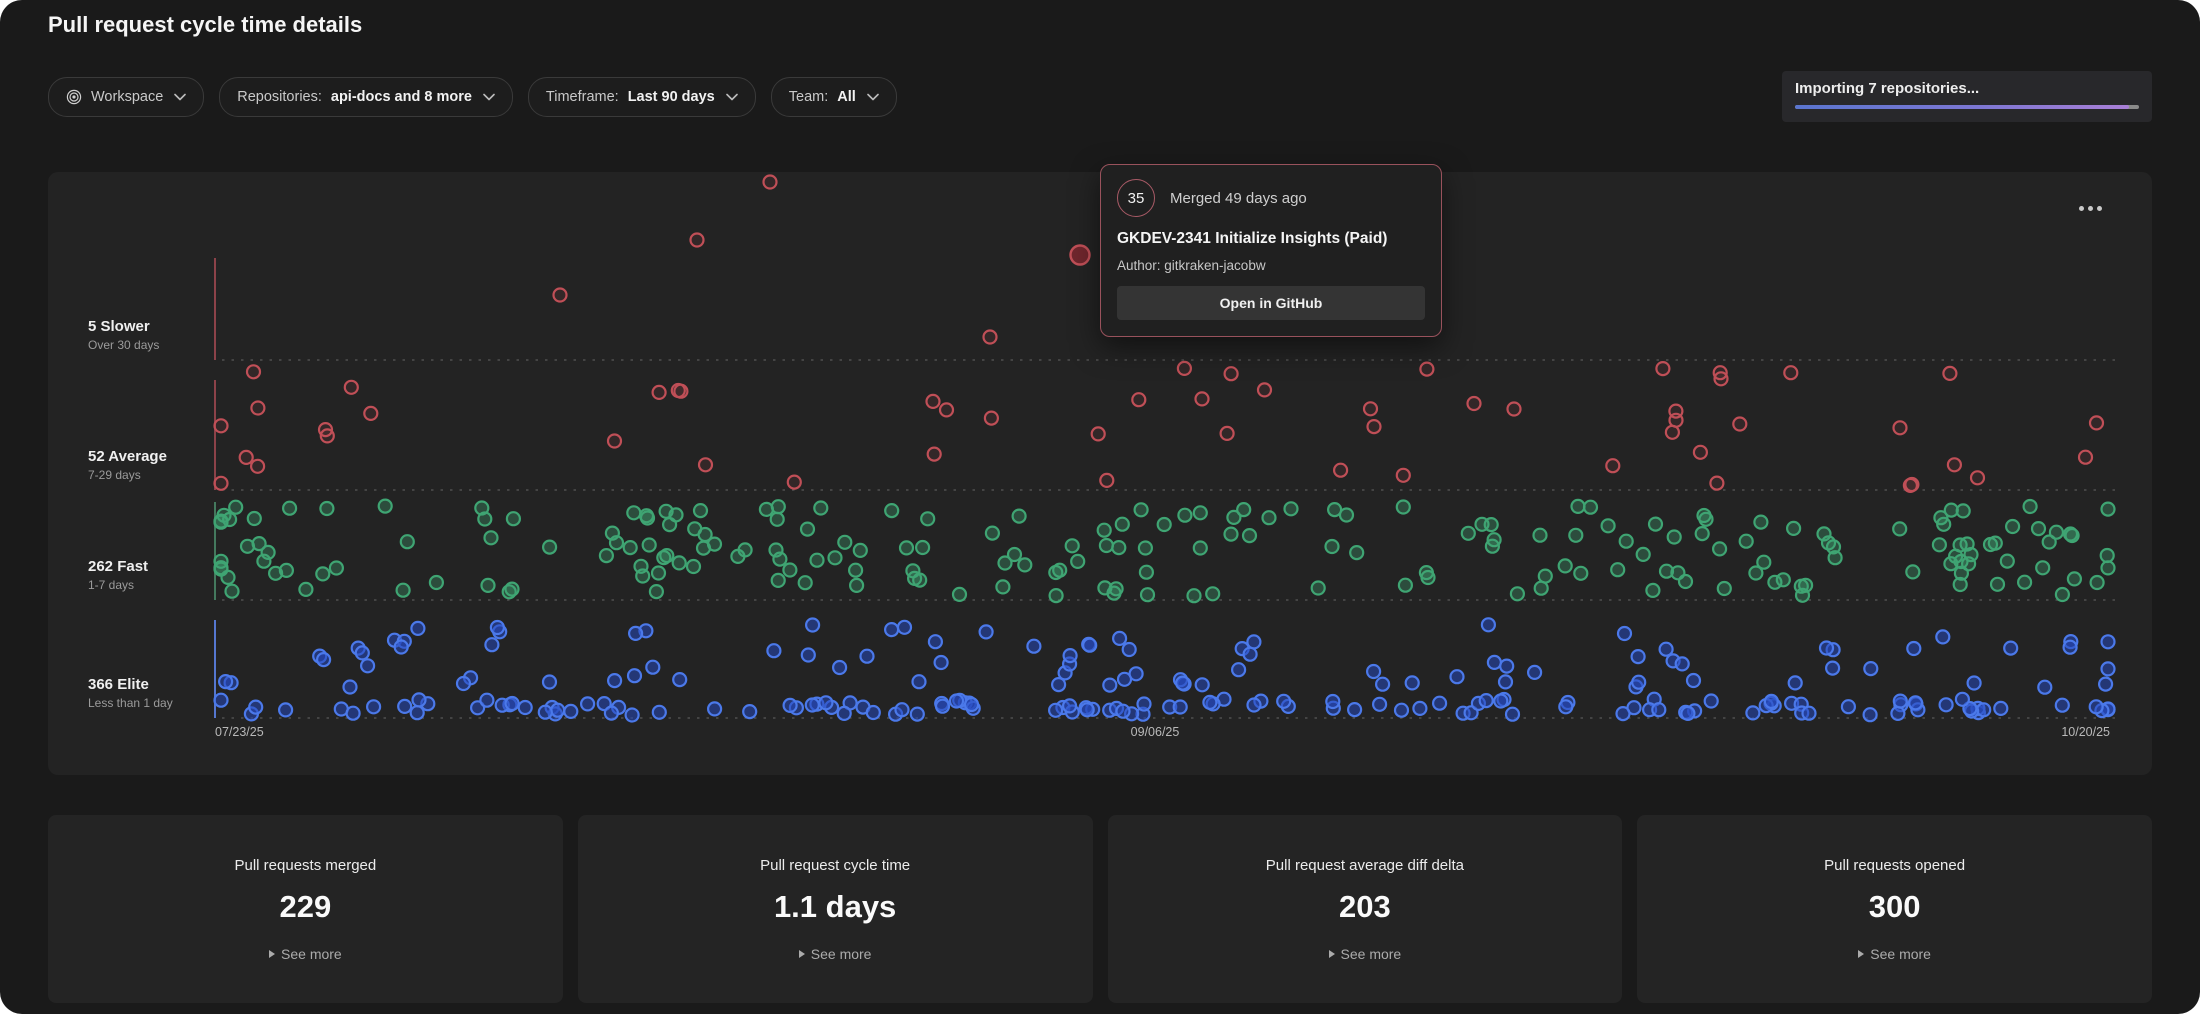 Image resolution: width=2200 pixels, height=1014 pixels. What do you see at coordinates (126, 97) in the screenshot?
I see `workspace-filter: Workspace` at bounding box center [126, 97].